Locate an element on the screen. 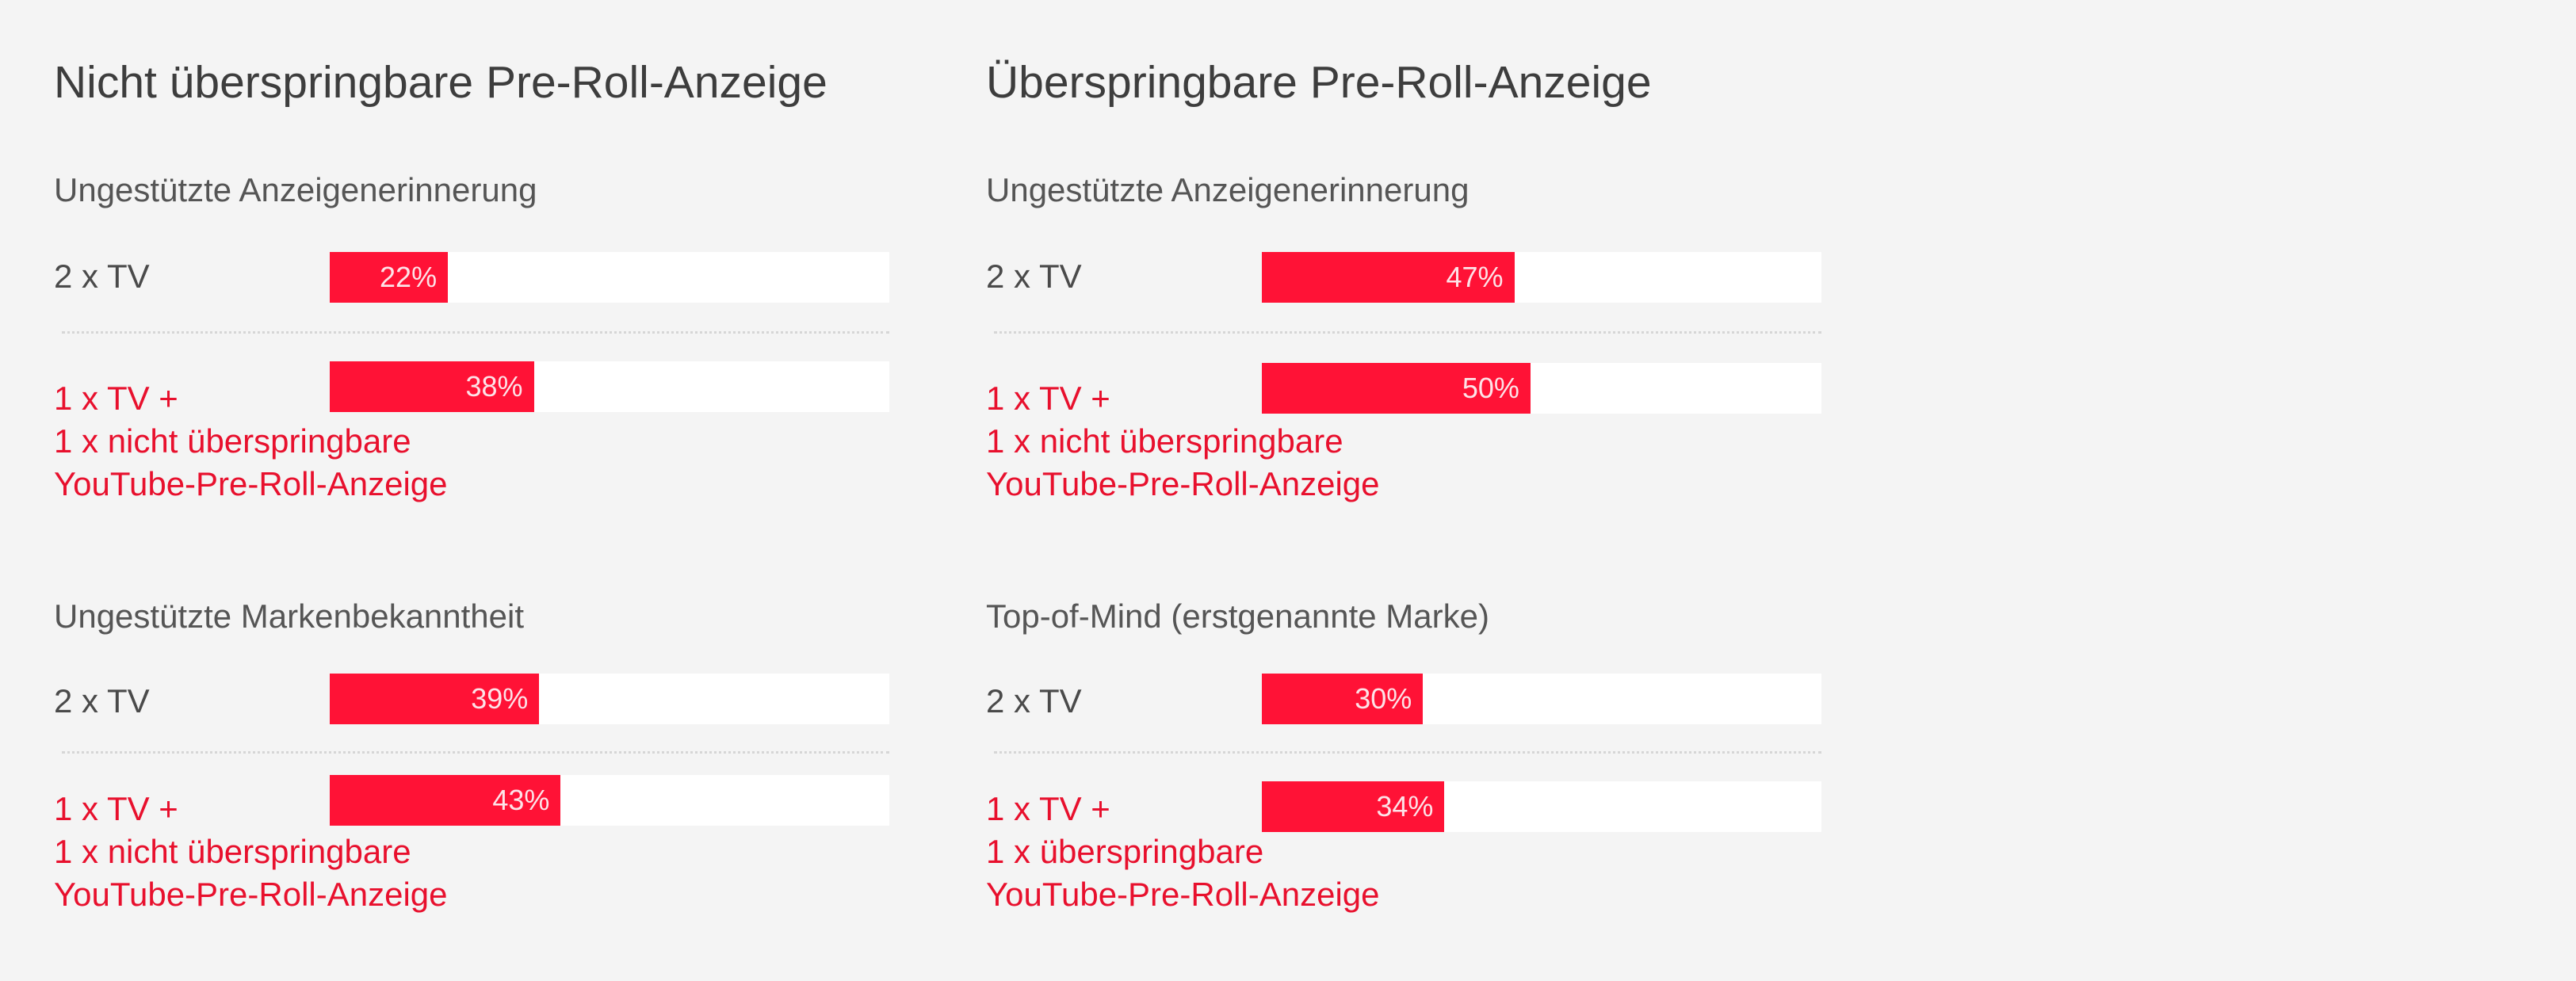 Image resolution: width=2576 pixels, height=981 pixels. bar-track: 22% is located at coordinates (609, 277).